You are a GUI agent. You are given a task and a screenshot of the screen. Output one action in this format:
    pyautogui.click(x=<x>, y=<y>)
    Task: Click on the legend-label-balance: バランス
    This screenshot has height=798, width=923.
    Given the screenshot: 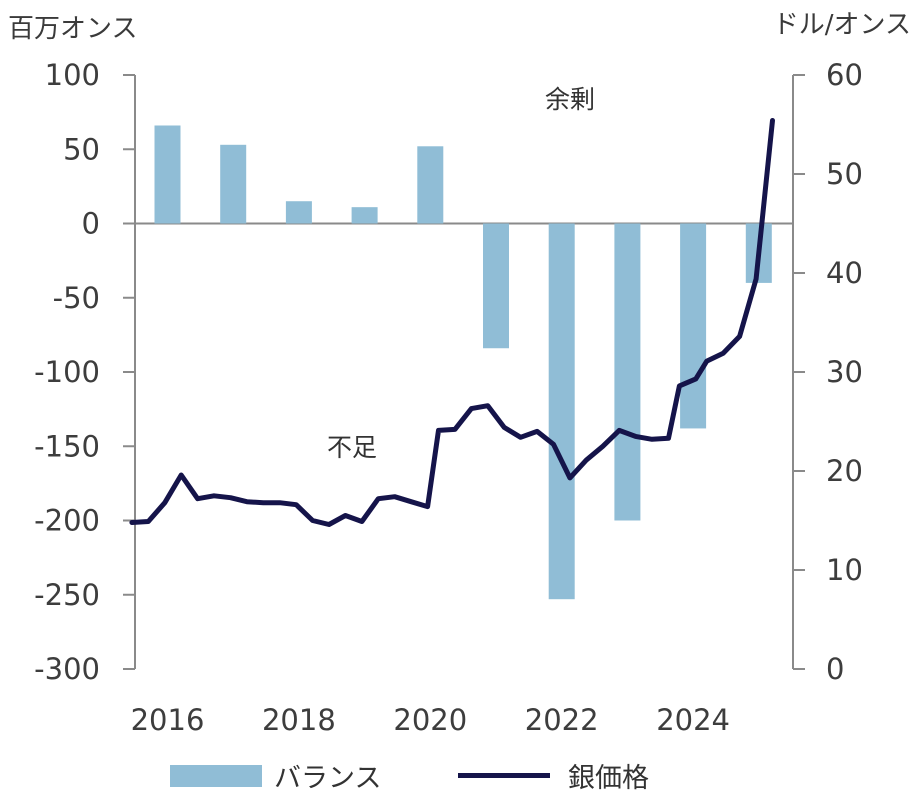 What is the action you would take?
    pyautogui.click(x=328, y=778)
    